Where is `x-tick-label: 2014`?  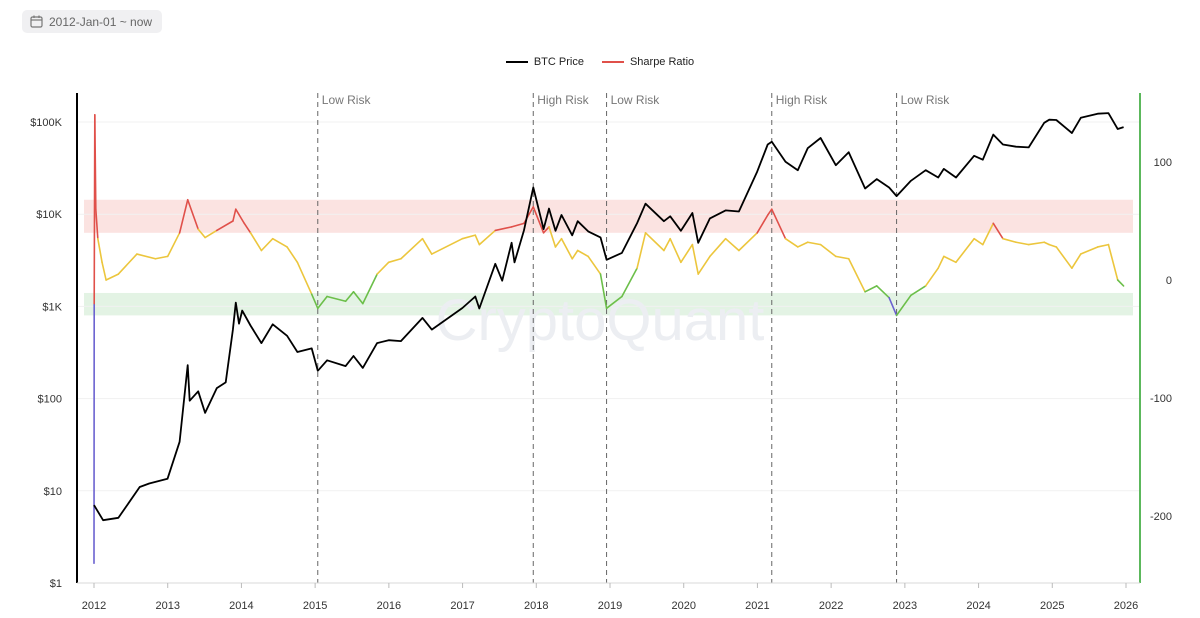 x-tick-label: 2014 is located at coordinates (241, 606).